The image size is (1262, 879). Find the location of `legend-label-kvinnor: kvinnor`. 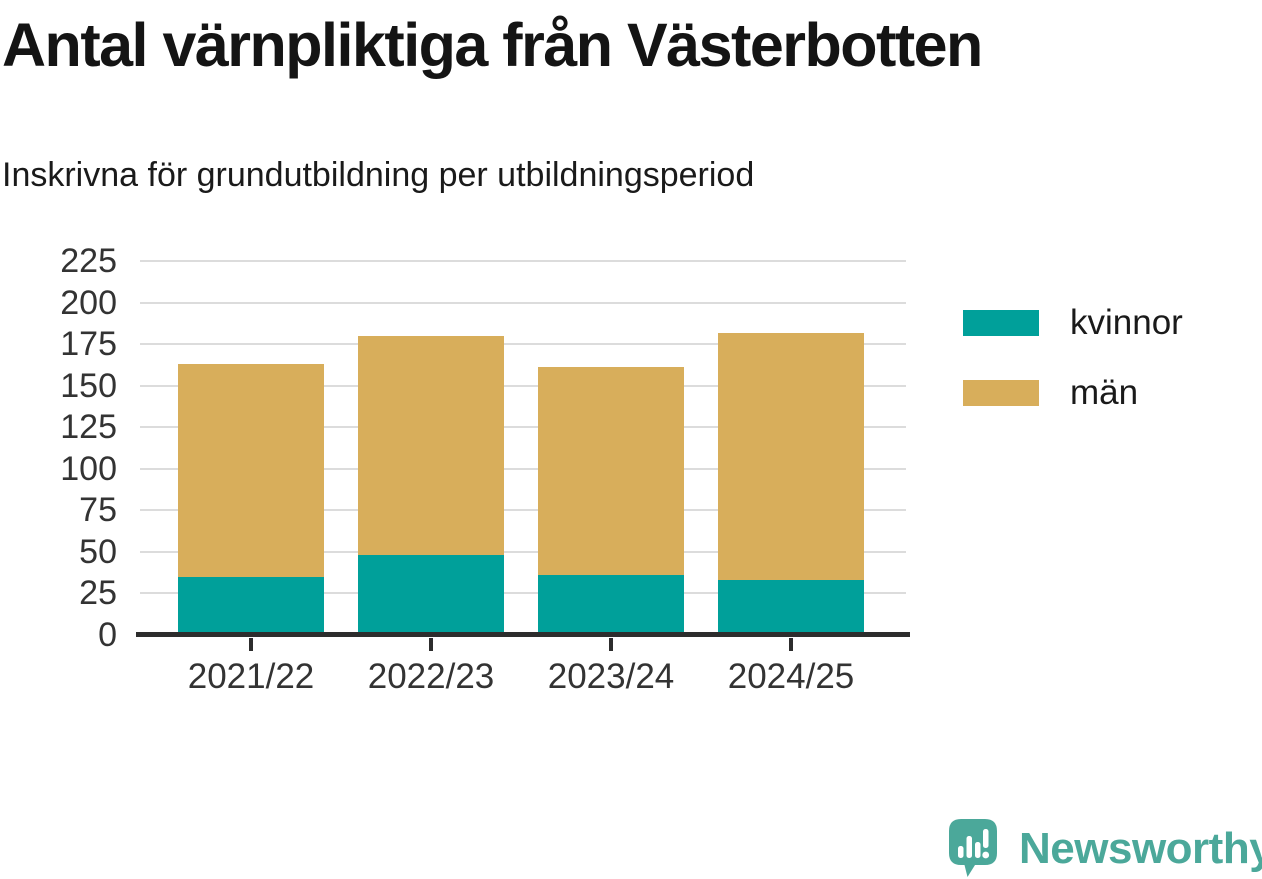

legend-label-kvinnor: kvinnor is located at coordinates (1126, 322).